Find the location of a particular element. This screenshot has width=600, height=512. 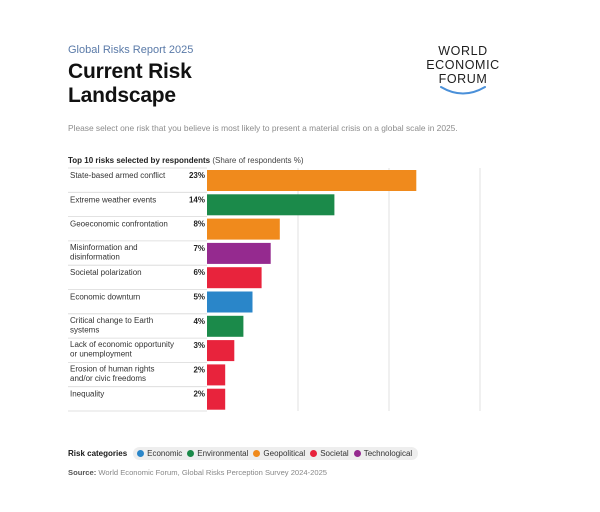

report-label: Global Risks Report 2025 is located at coordinates (131, 50).